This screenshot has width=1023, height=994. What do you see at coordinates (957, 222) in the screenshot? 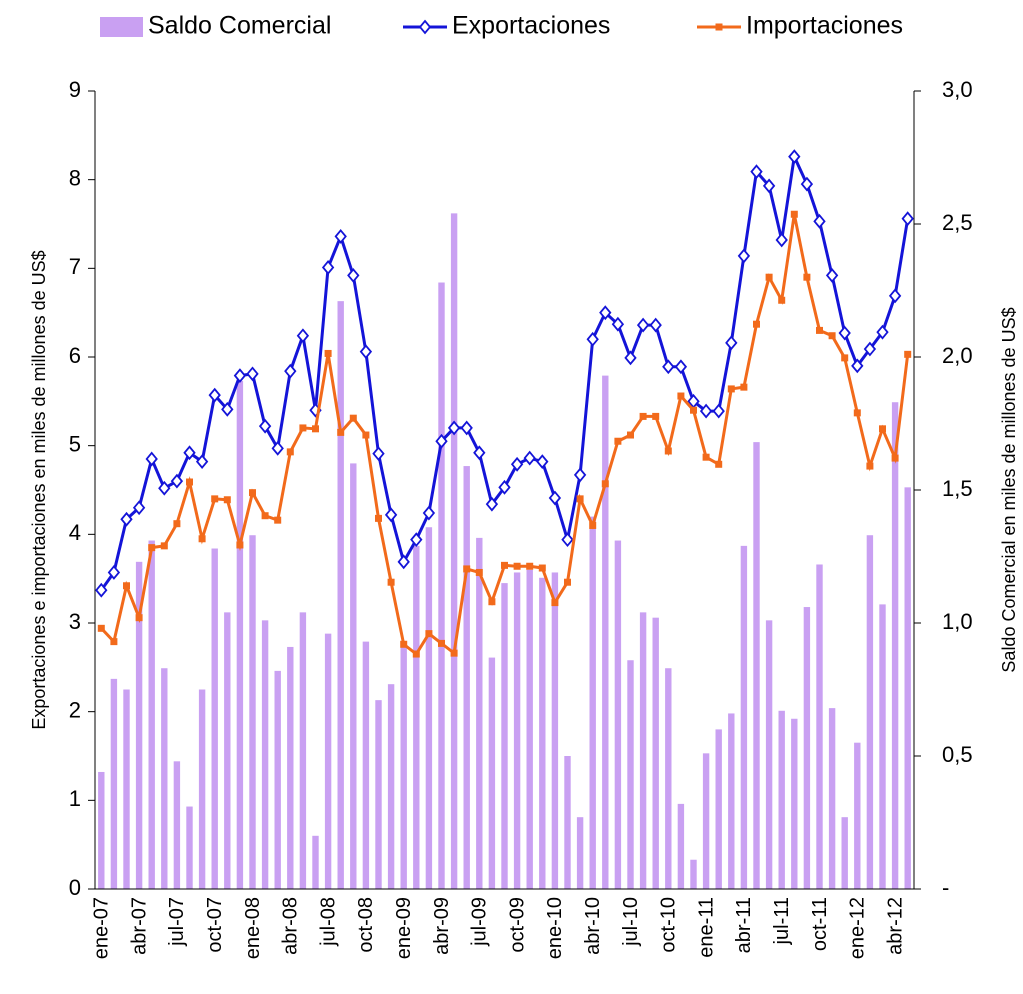
I see `y2-tick-label: 2,5` at bounding box center [957, 222].